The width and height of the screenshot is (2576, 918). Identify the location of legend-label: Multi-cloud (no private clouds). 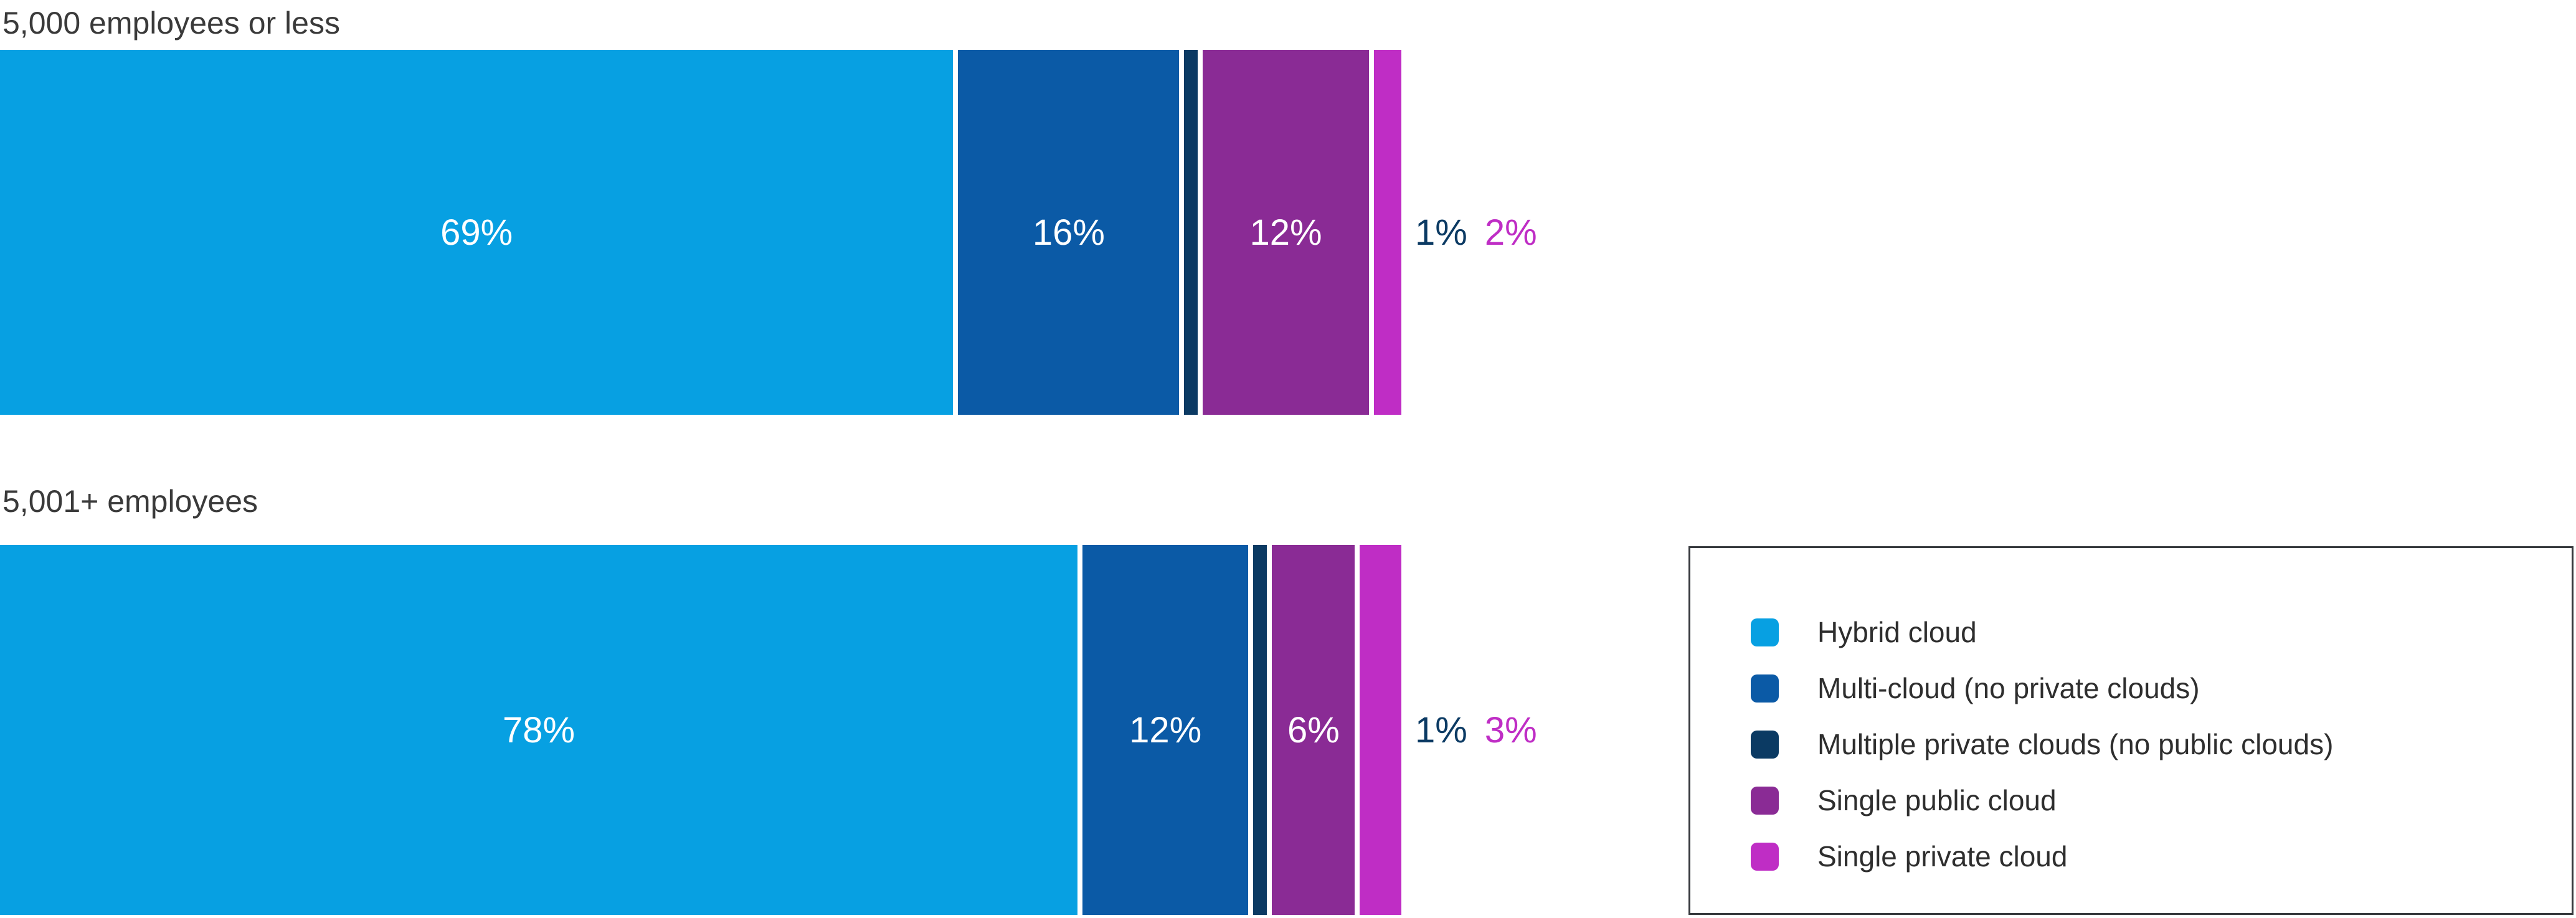
(2008, 688).